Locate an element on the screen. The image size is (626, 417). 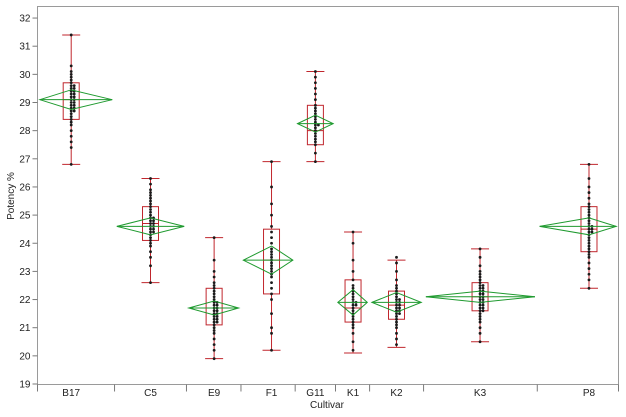
x-axis-title: Cultivar is located at coordinates (327, 405).